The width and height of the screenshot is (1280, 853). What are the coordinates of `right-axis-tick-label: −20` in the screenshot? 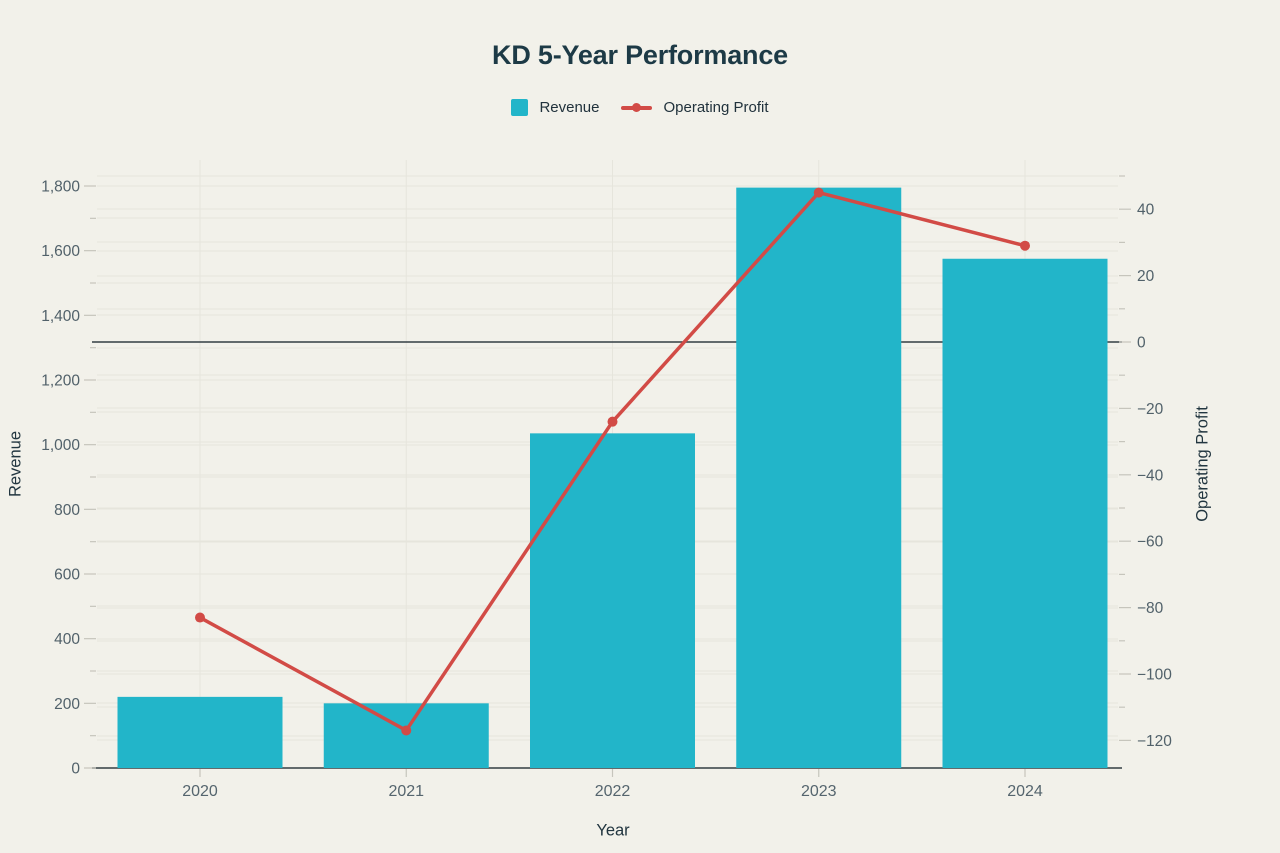 It's located at (1150, 409).